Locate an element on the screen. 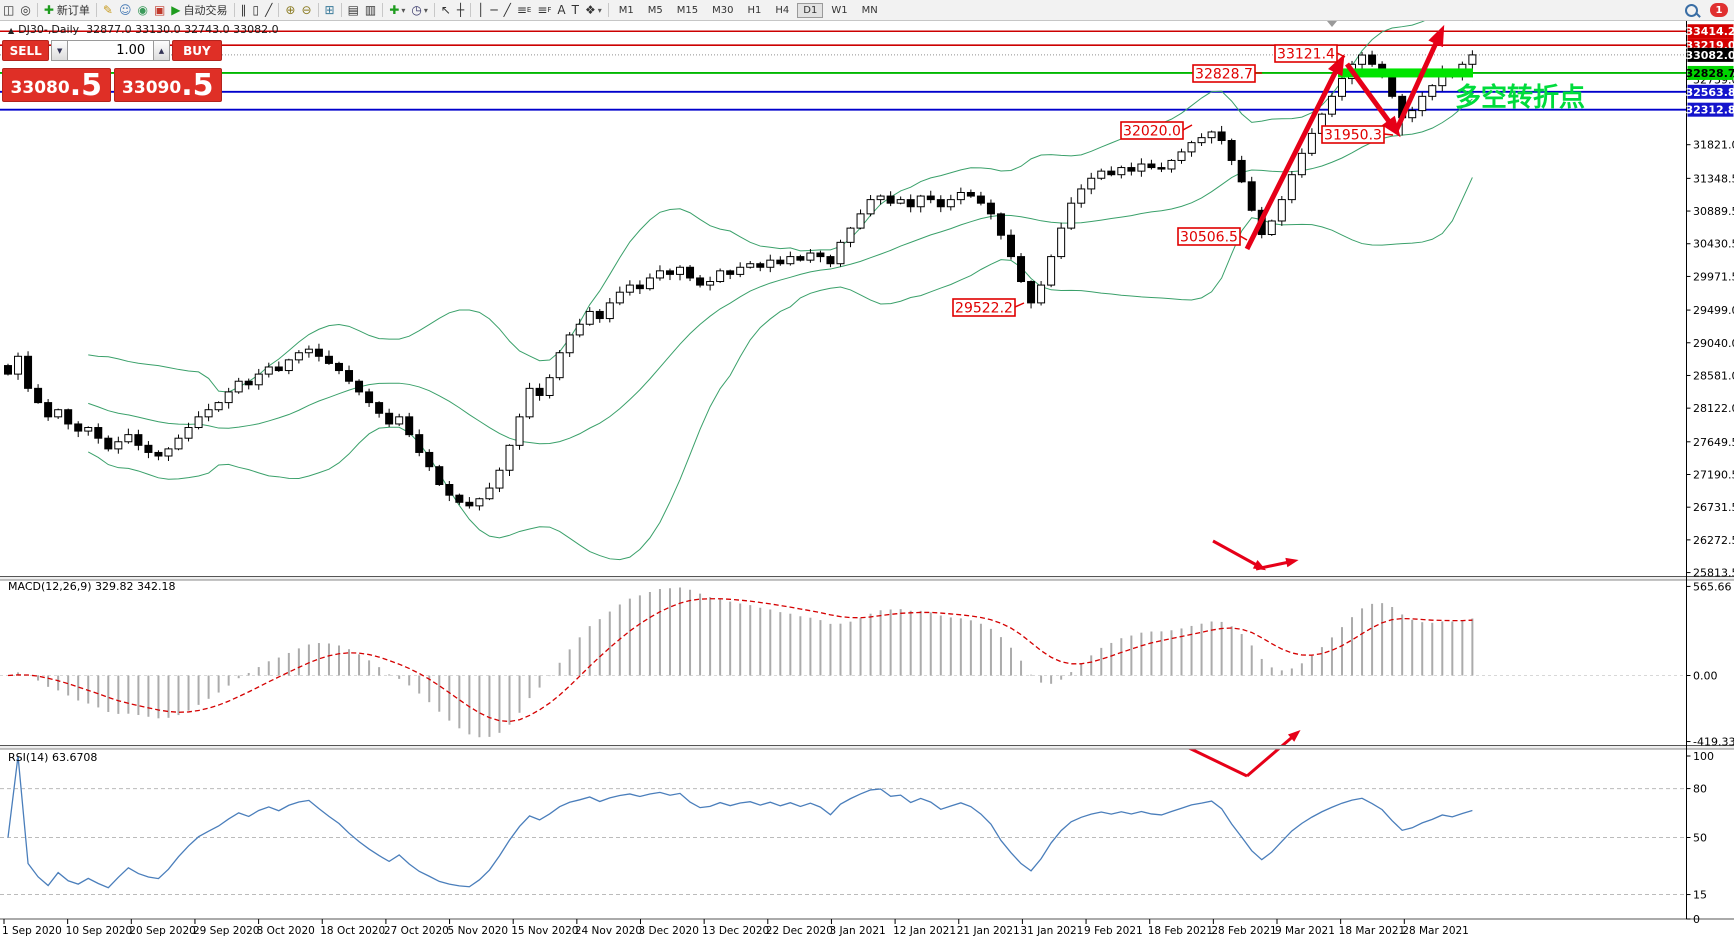  signals-icon: ◉ is located at coordinates (142, 10).